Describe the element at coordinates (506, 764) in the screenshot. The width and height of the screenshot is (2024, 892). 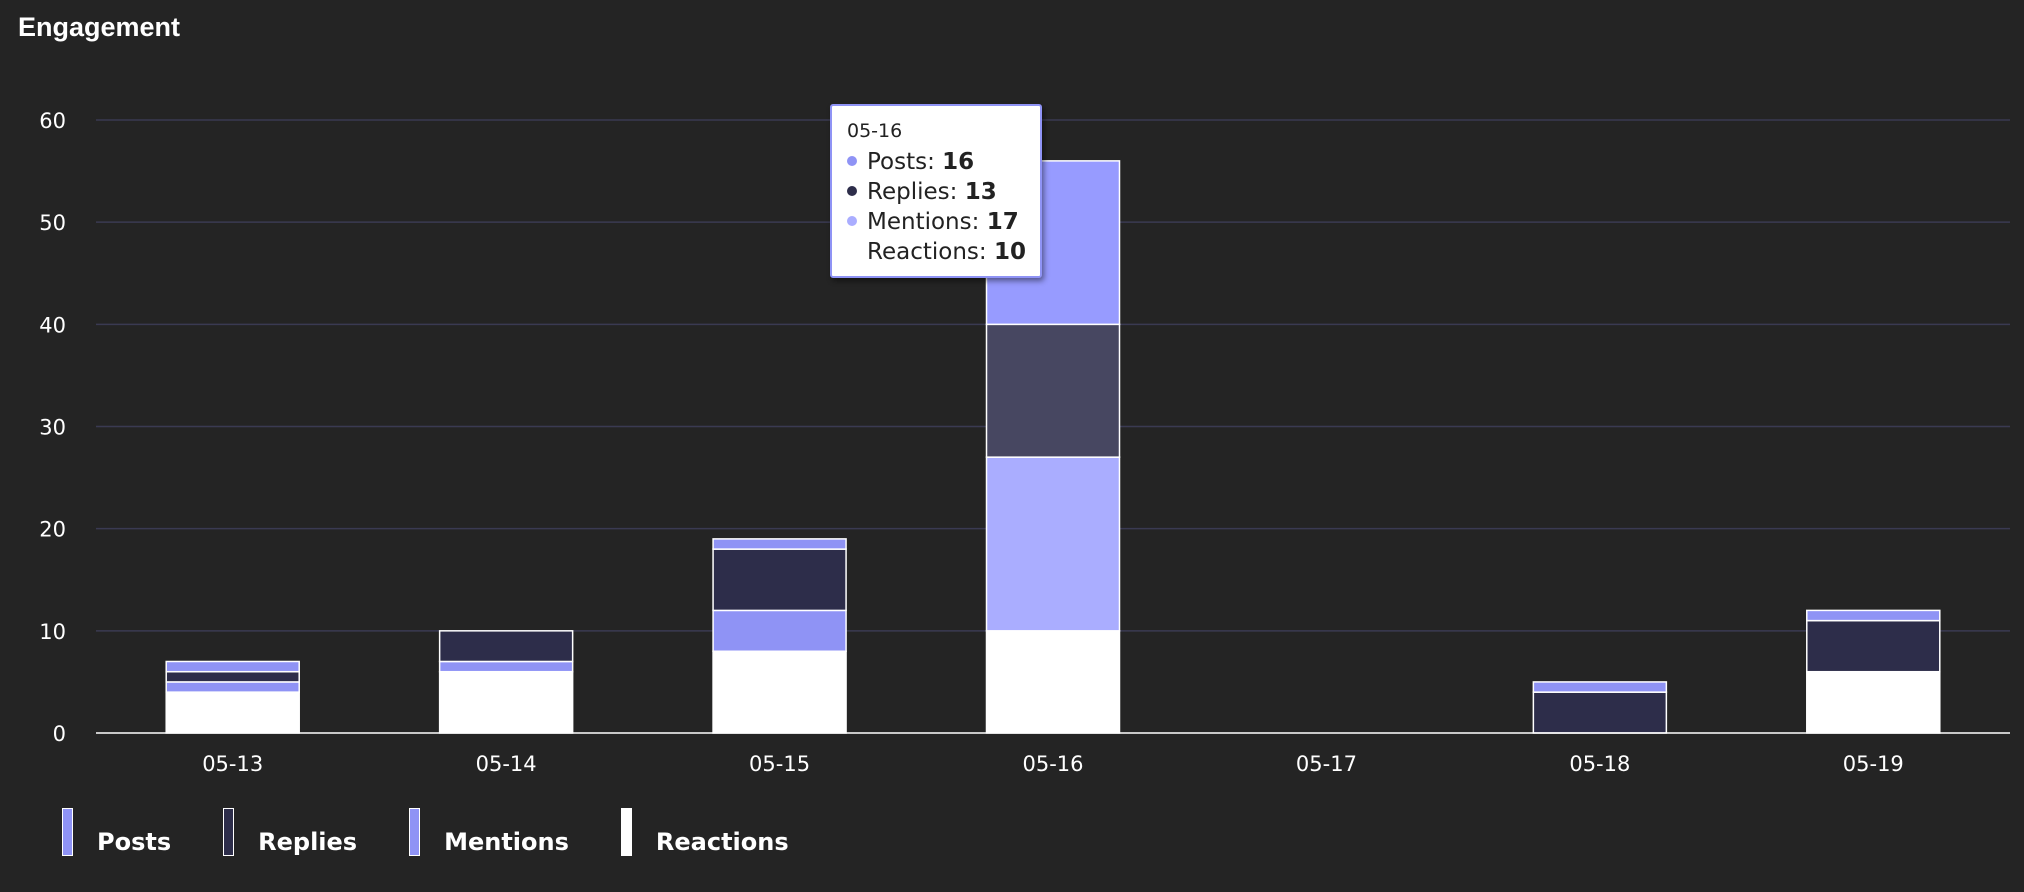
I see `x-tick-label-05-14: 05-14` at that location.